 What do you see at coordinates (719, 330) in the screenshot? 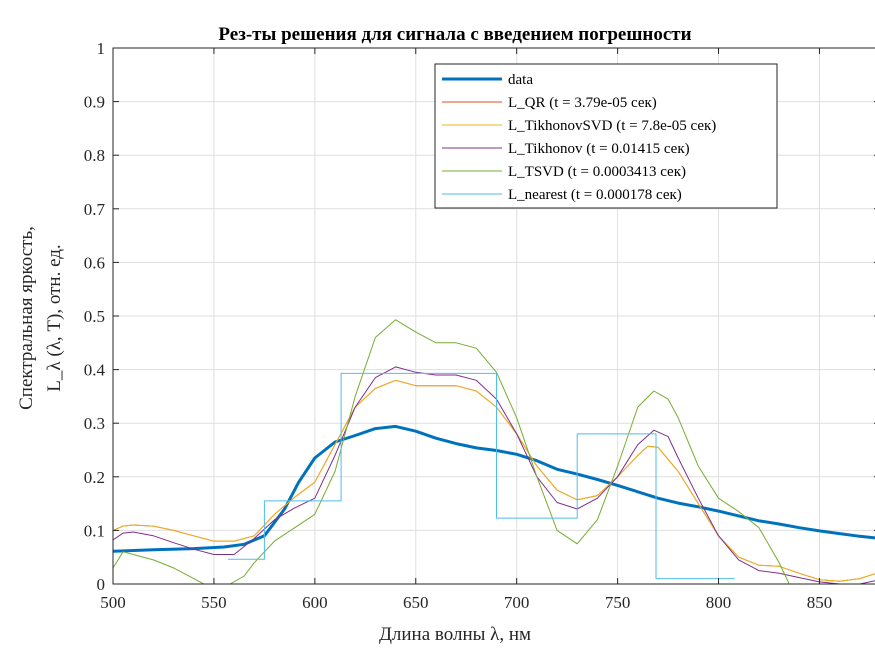
I see `x-tick: 800` at bounding box center [719, 330].